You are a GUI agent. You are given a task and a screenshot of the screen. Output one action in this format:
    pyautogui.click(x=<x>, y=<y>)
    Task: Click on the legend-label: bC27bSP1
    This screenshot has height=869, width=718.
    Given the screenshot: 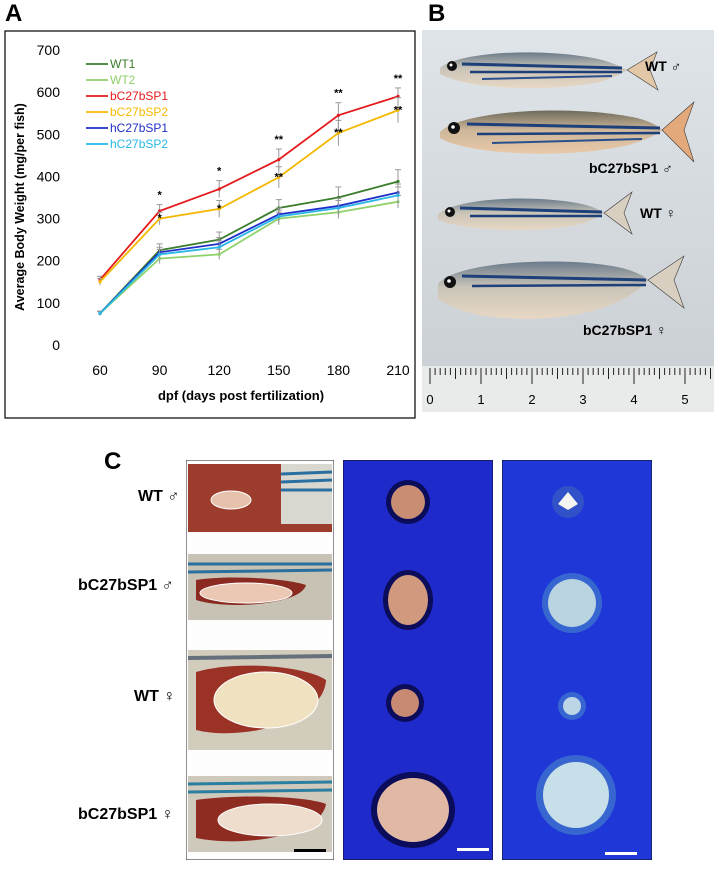 What is the action you would take?
    pyautogui.click(x=139, y=96)
    